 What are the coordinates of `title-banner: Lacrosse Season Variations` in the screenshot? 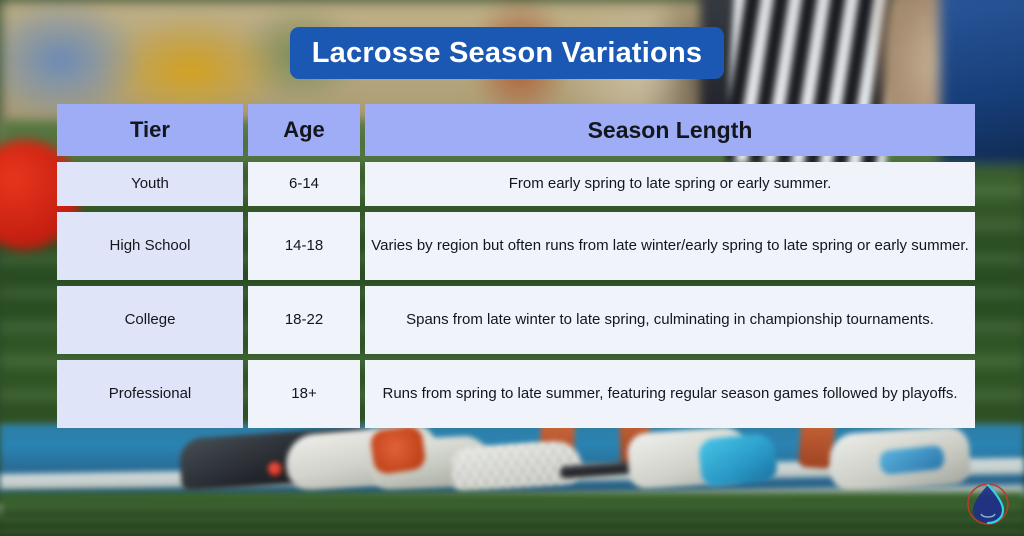 It's located at (507, 53).